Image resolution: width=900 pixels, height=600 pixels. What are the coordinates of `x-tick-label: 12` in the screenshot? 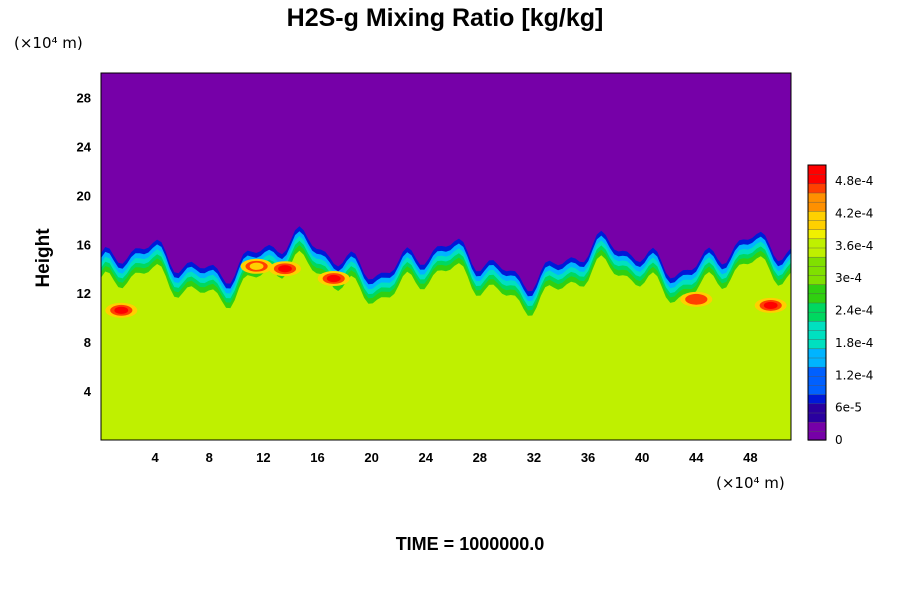 It's located at (263, 457).